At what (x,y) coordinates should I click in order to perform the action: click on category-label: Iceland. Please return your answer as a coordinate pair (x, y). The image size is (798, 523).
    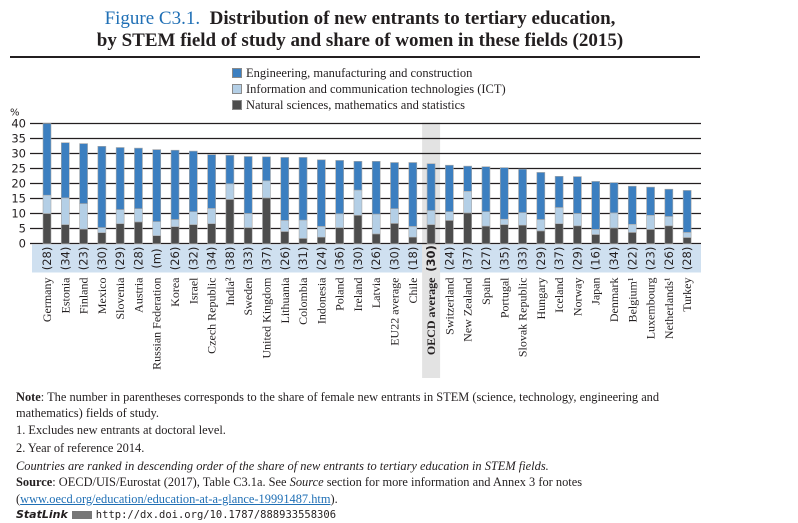
    Looking at the image, I should click on (559, 295).